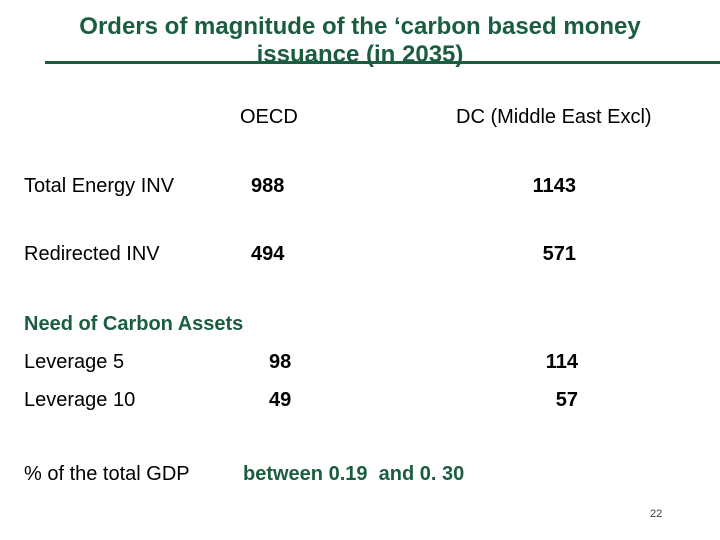 This screenshot has height=540, width=720. What do you see at coordinates (554, 117) in the screenshot?
I see `column-header-dc: DC (Middle East Excl)` at bounding box center [554, 117].